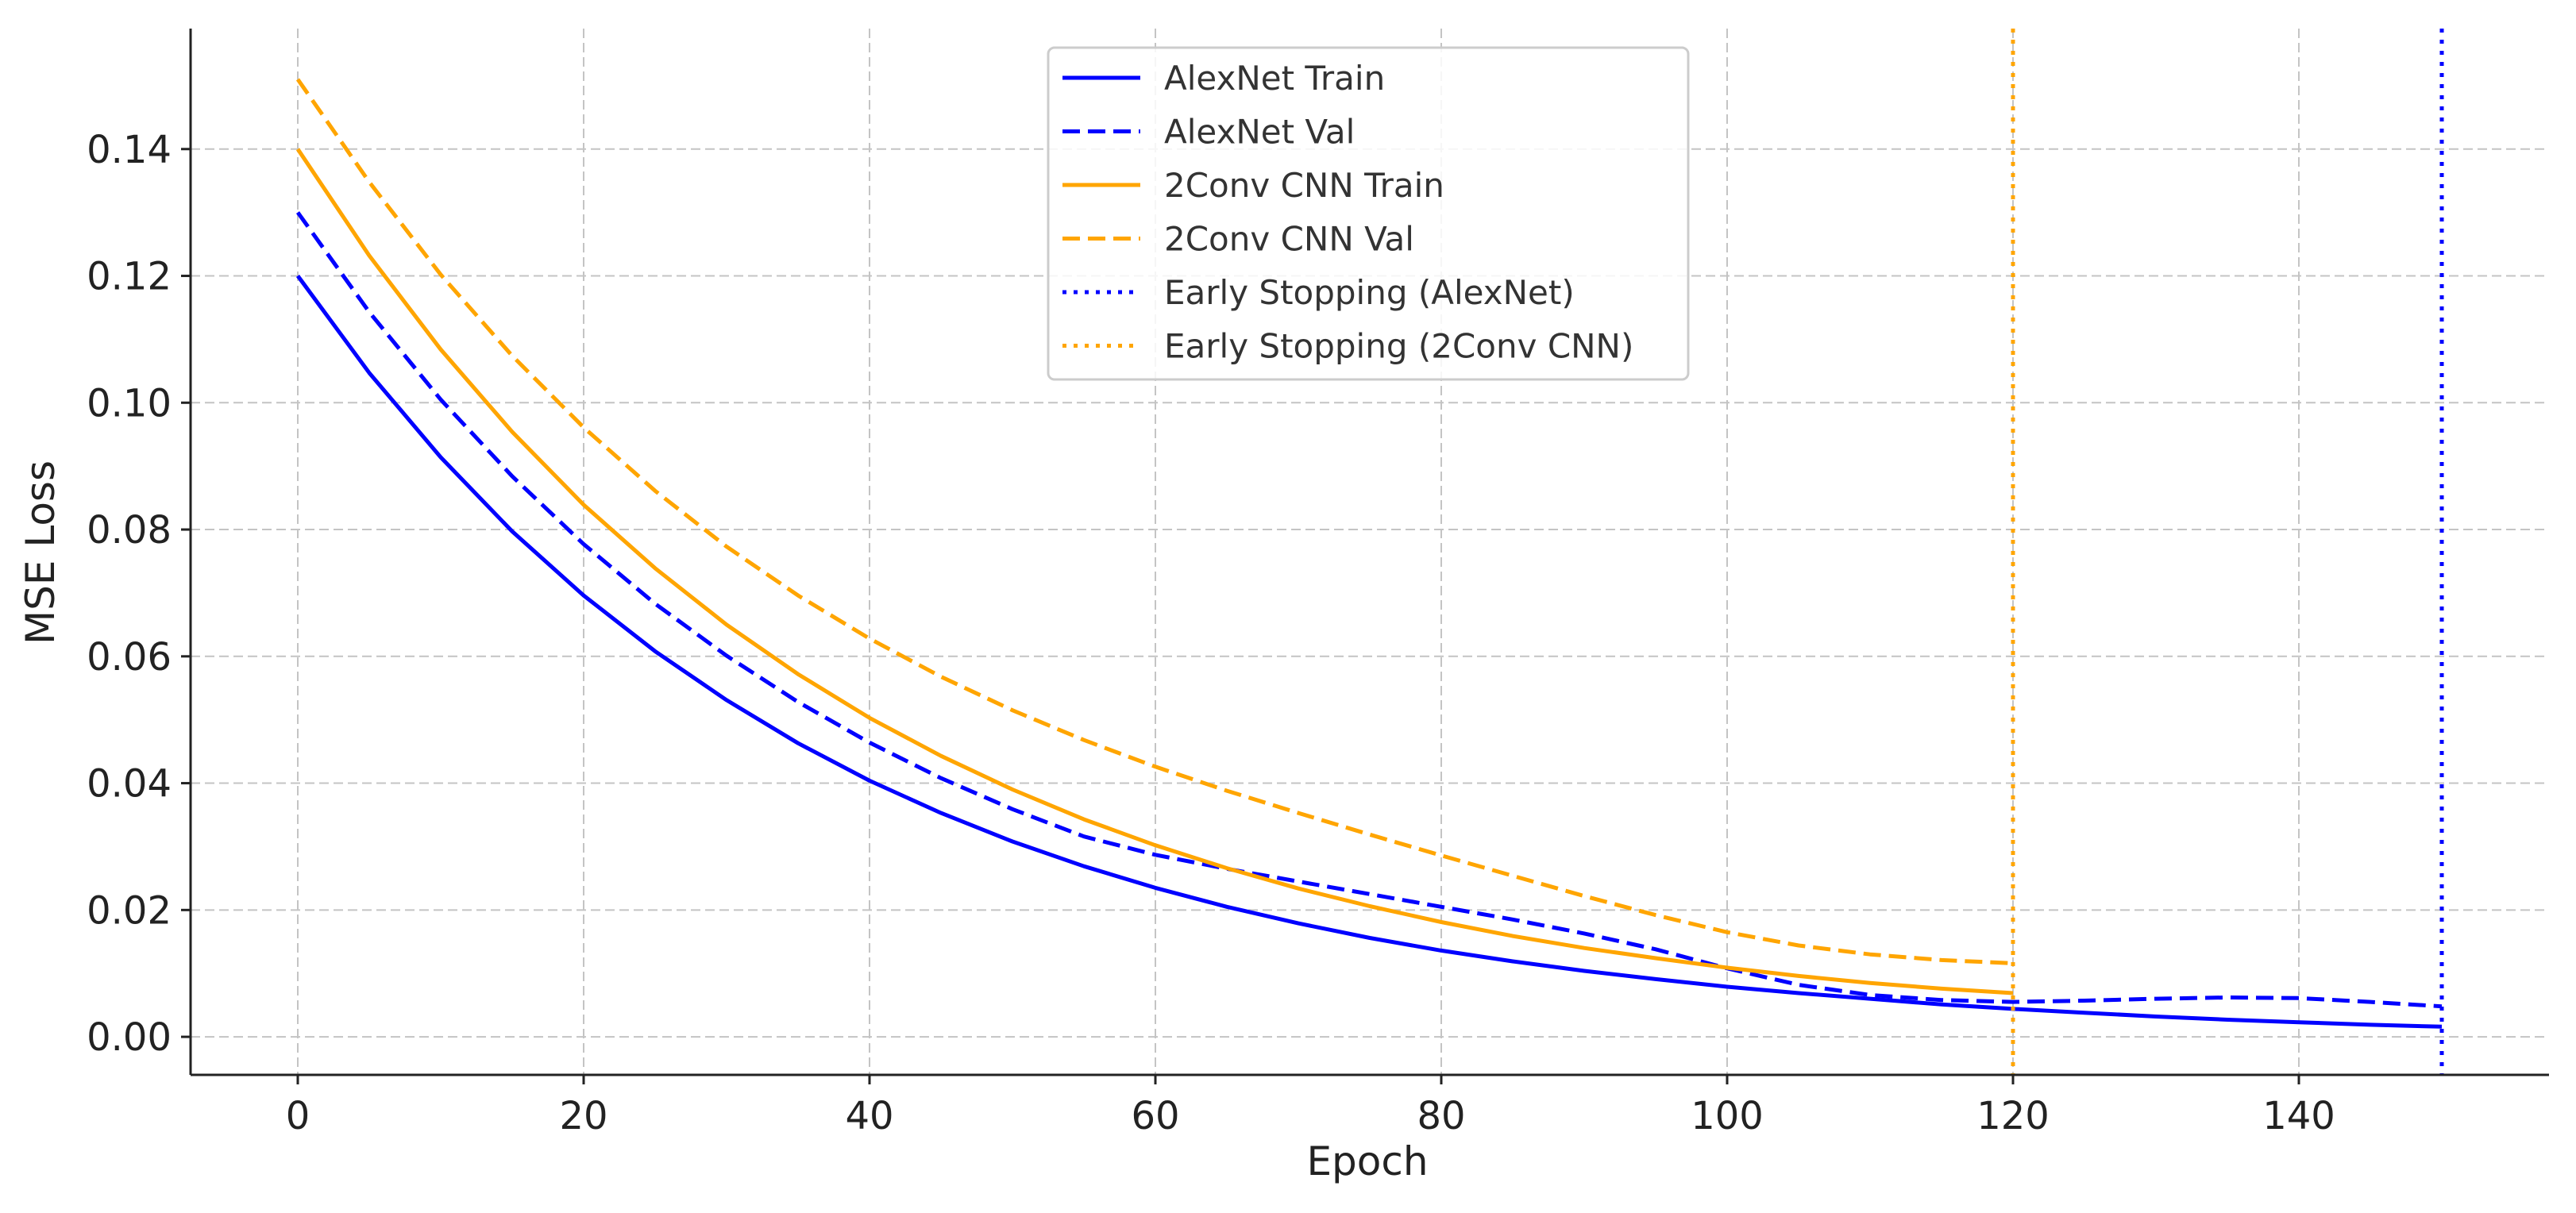 The image size is (2576, 1213). Describe the element at coordinates (2298, 1116) in the screenshot. I see `x-tick-label: 140` at that location.